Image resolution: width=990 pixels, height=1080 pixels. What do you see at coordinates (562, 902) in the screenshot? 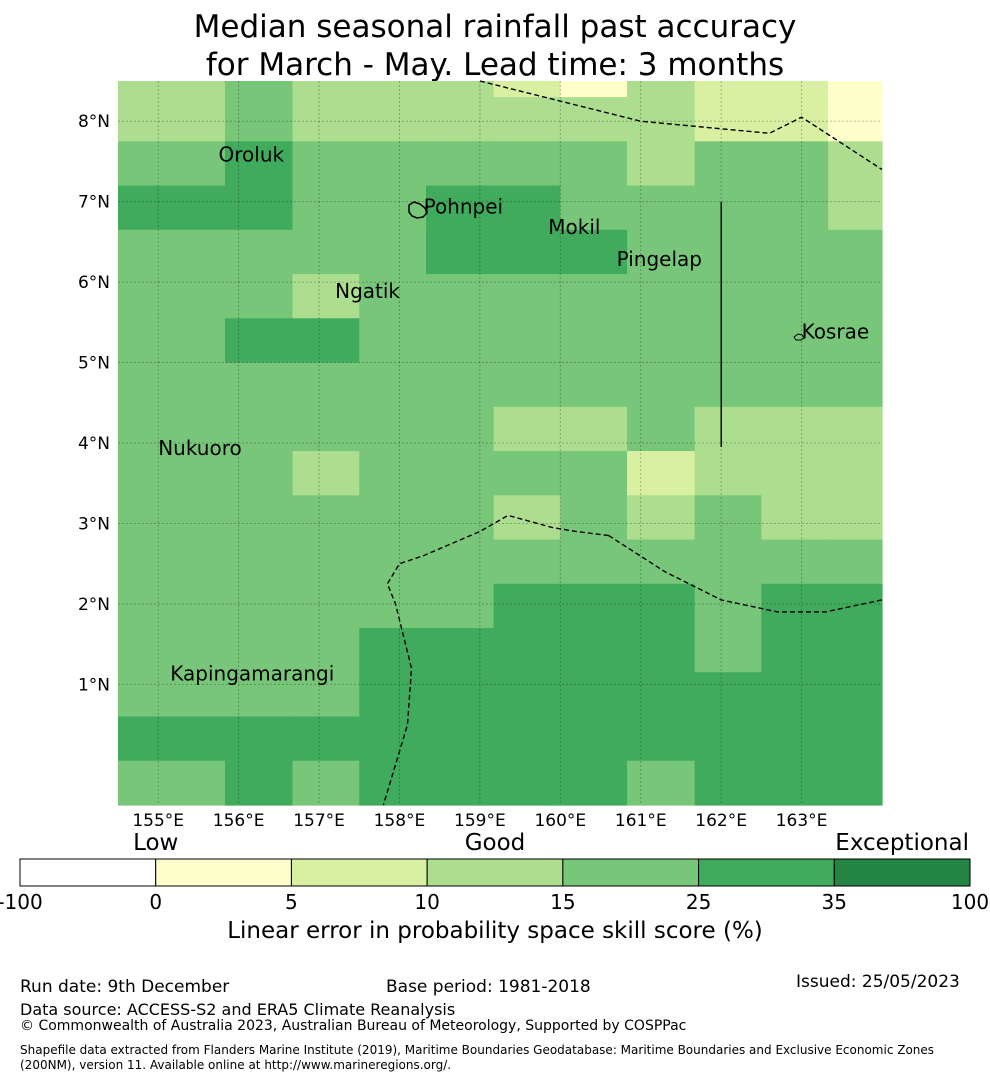
I see `colorbar-tick-label: 15` at bounding box center [562, 902].